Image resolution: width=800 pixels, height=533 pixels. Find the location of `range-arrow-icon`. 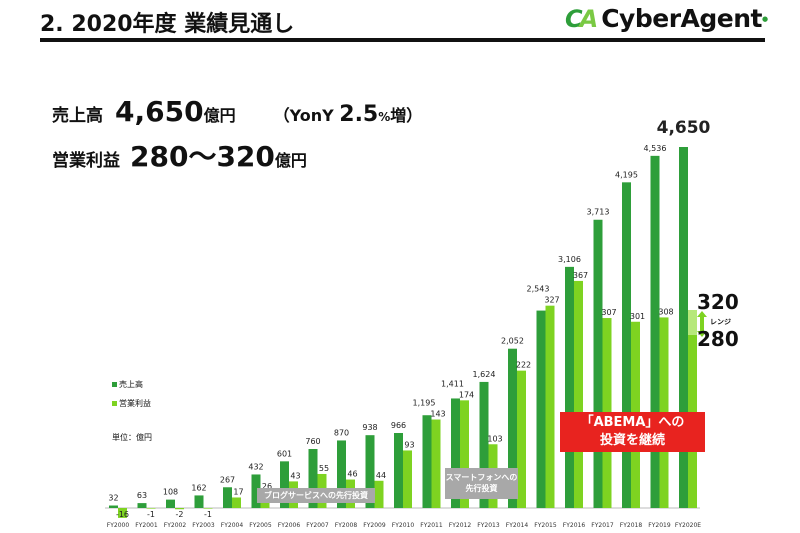

range-arrow-icon is located at coordinates (702, 324).